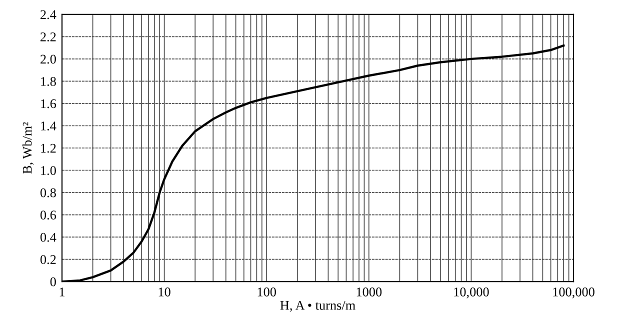 The image size is (620, 320). Describe the element at coordinates (48, 237) in the screenshot. I see `y-tick-label: 0.4` at that location.